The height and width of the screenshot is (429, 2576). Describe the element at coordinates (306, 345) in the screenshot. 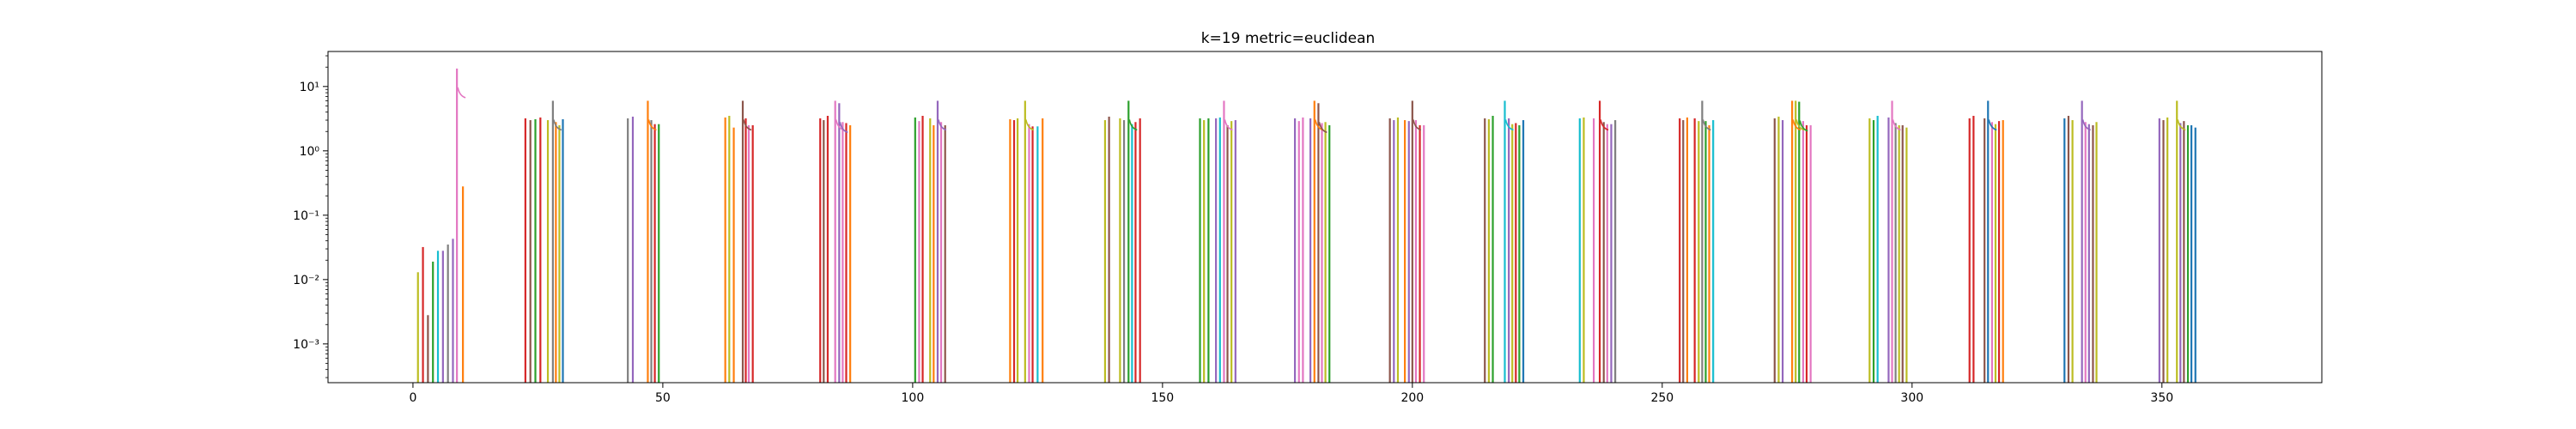

I see `y-tick-label: 10⁻³` at that location.